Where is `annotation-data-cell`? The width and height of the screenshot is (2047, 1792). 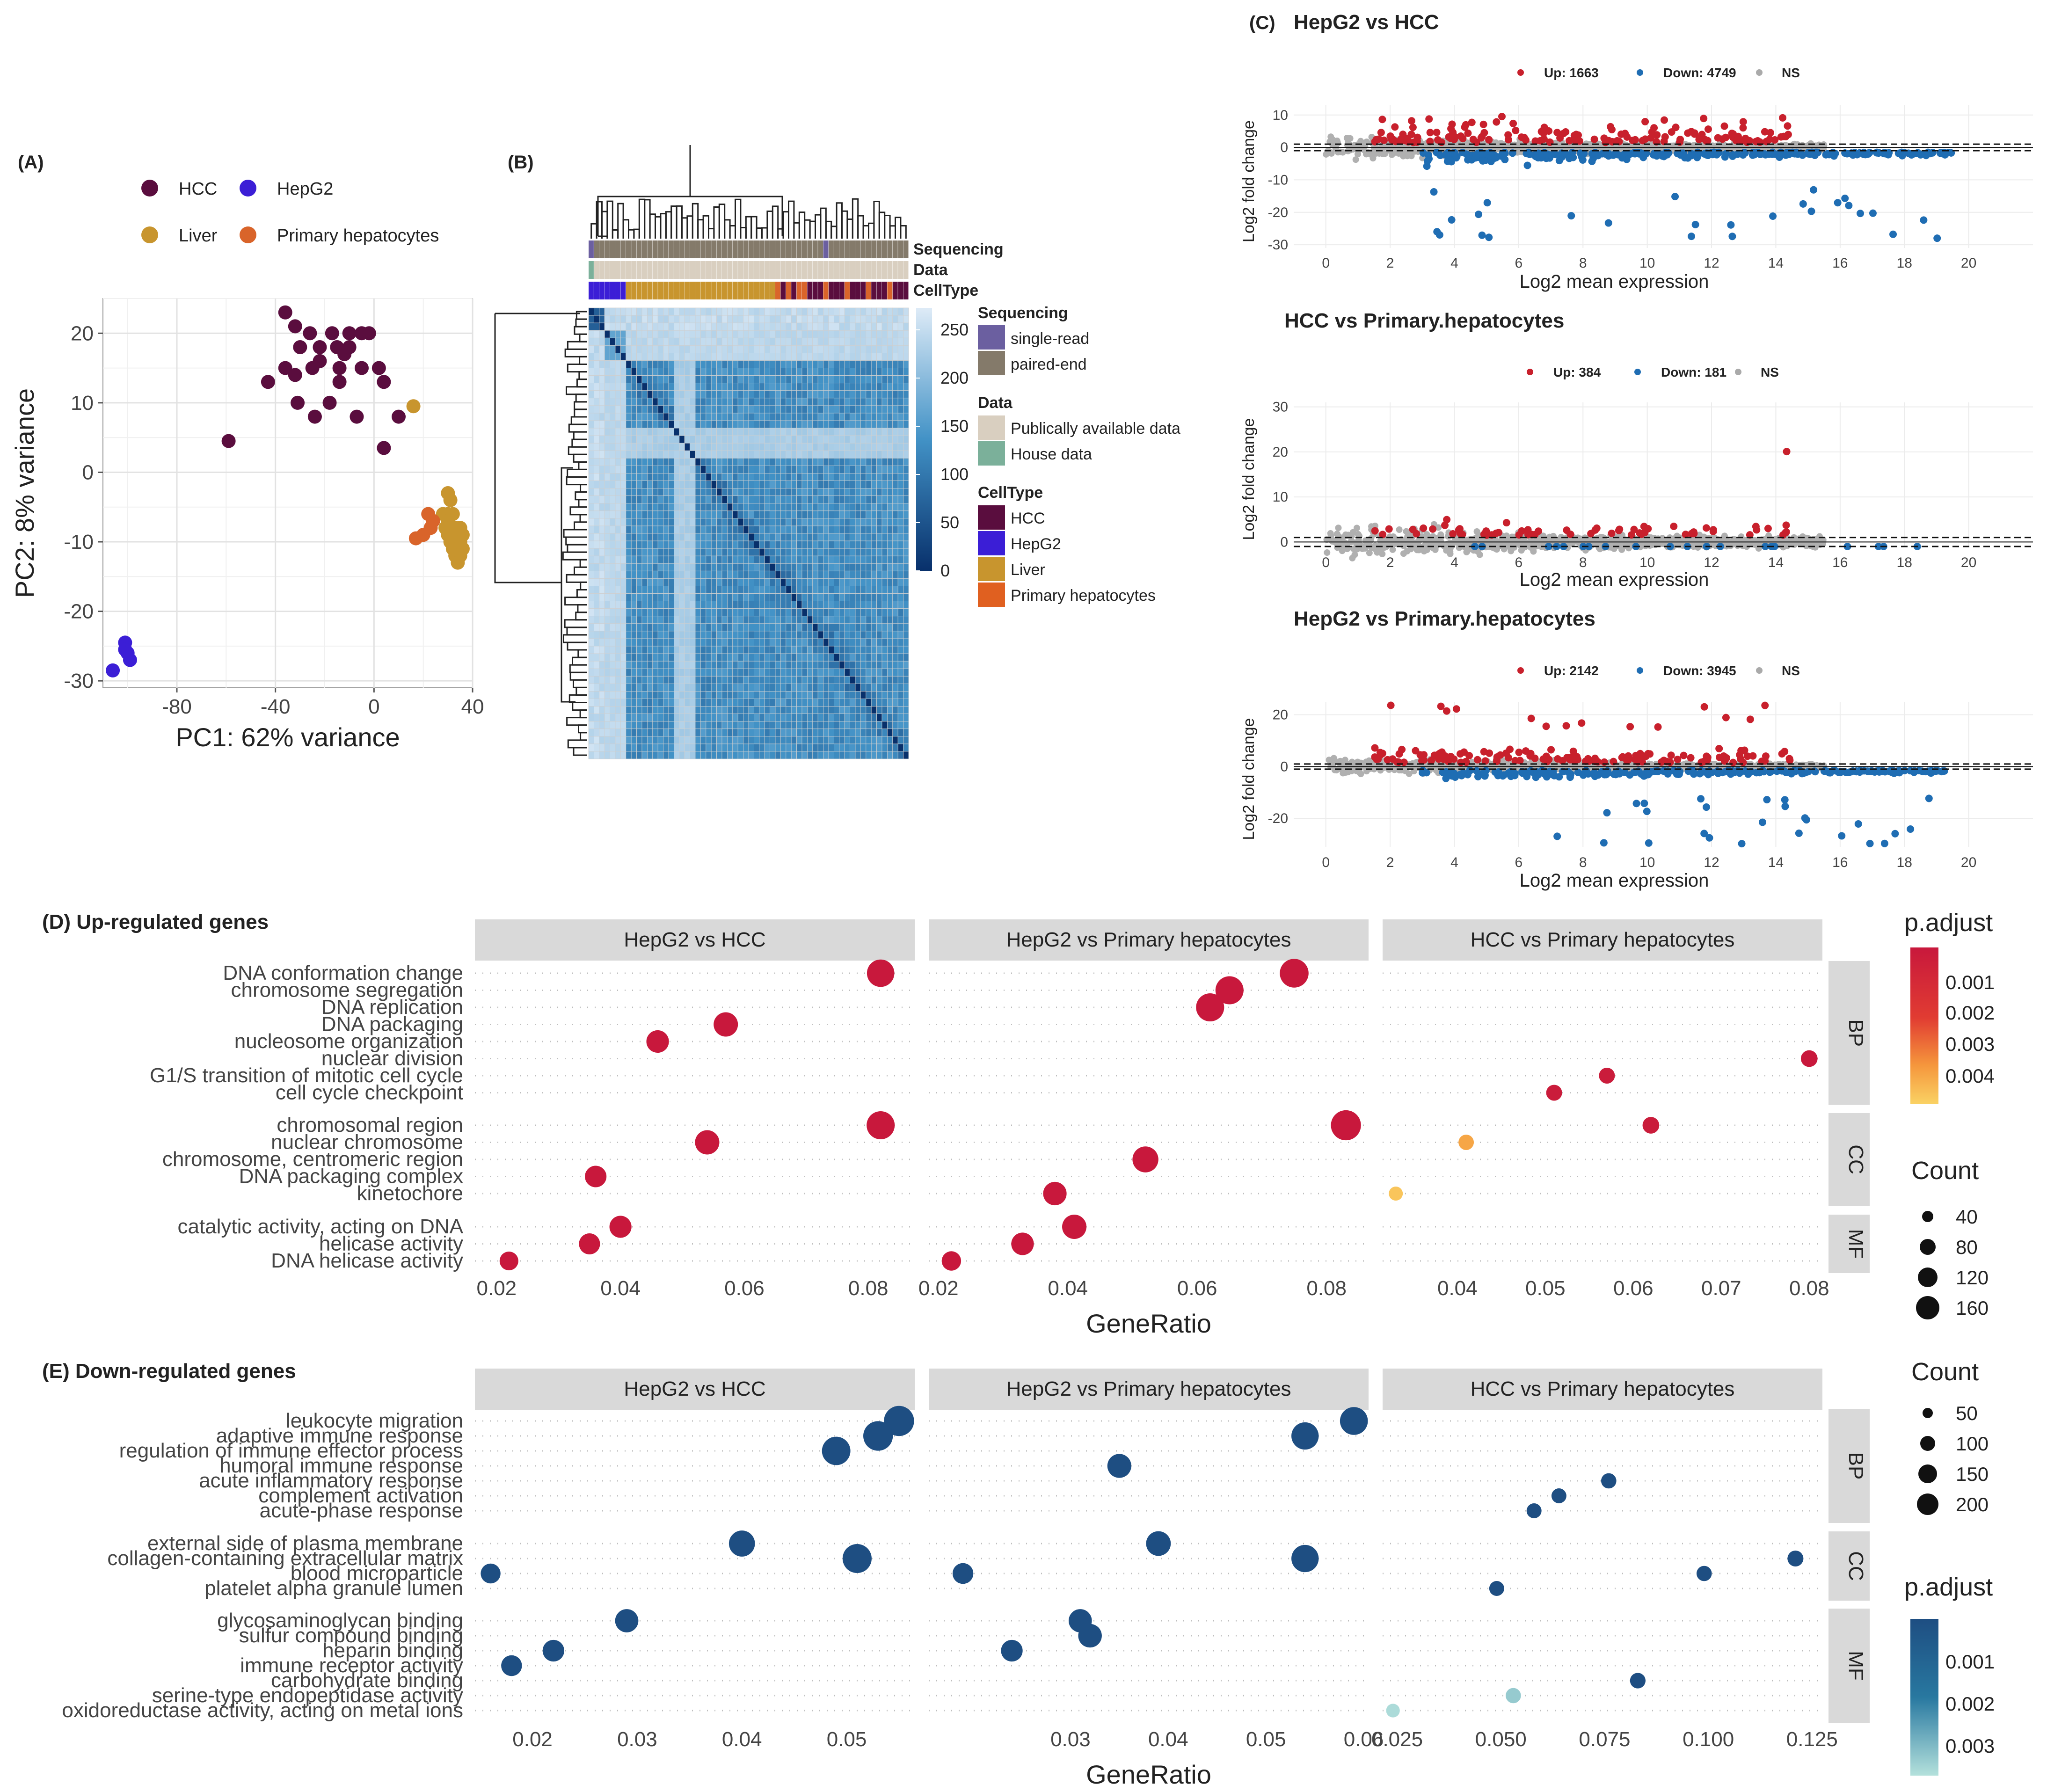
annotation-data-cell is located at coordinates (703, 270).